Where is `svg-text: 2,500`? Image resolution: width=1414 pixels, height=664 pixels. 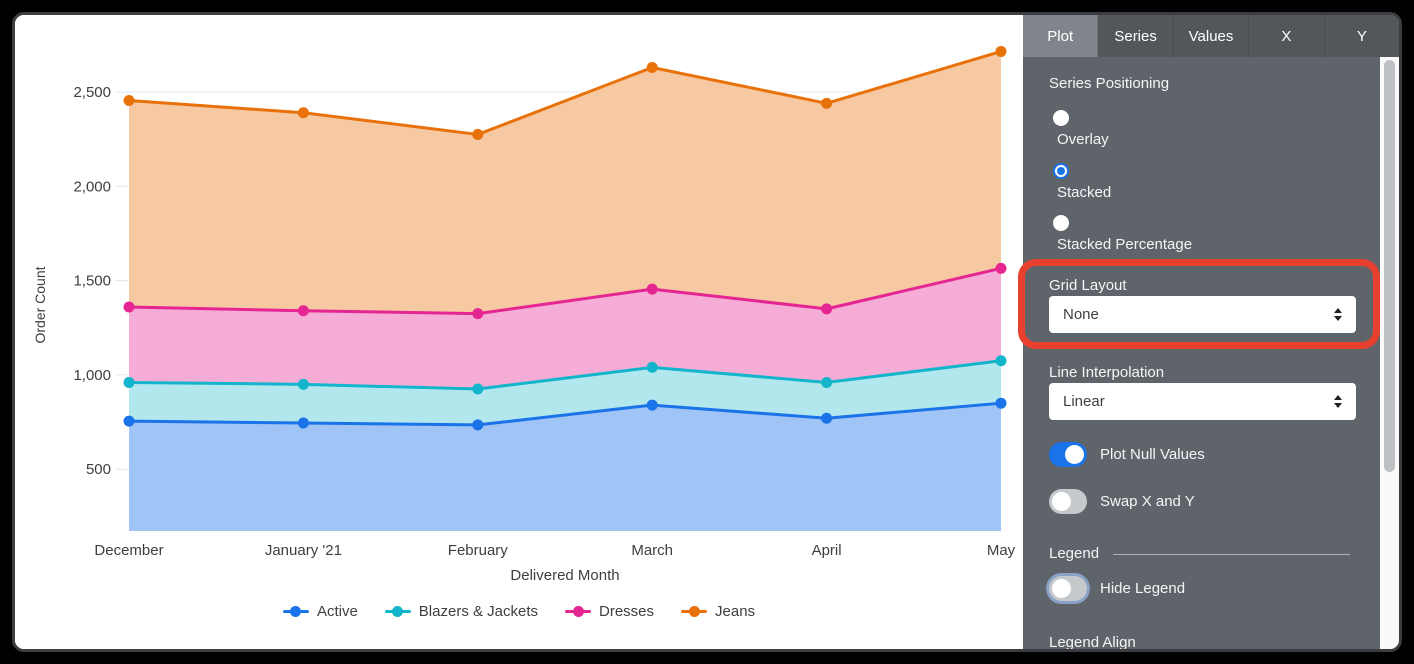 svg-text: 2,500 is located at coordinates (92, 92).